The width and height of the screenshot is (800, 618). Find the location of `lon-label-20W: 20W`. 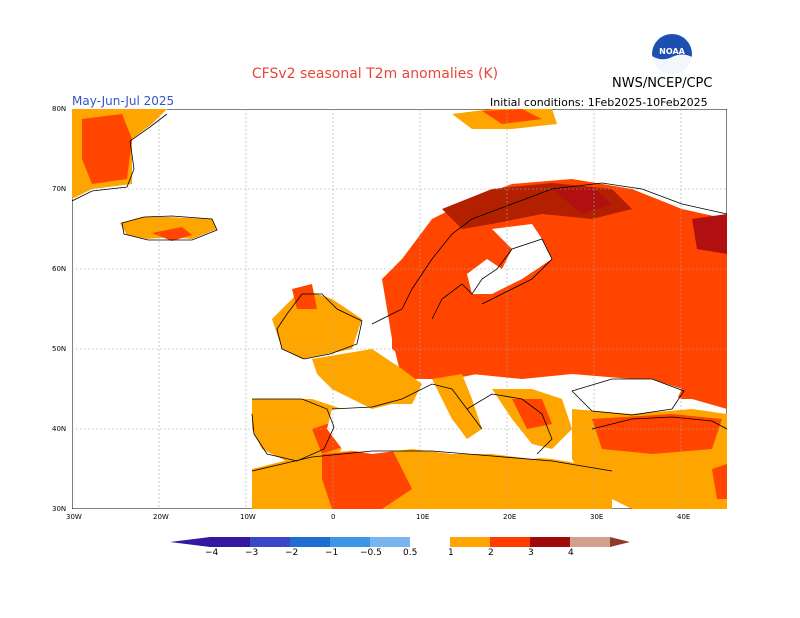

lon-label-20W: 20W is located at coordinates (161, 517).